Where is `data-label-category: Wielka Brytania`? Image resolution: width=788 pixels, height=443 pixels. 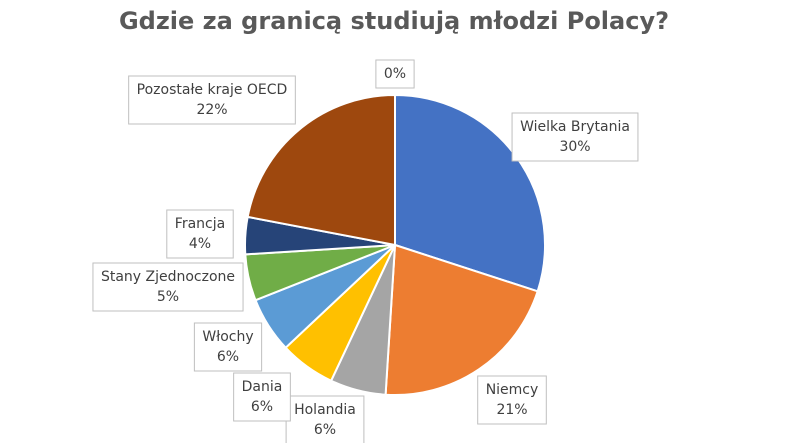
data-label-category: Wielka Brytania is located at coordinates (575, 127).